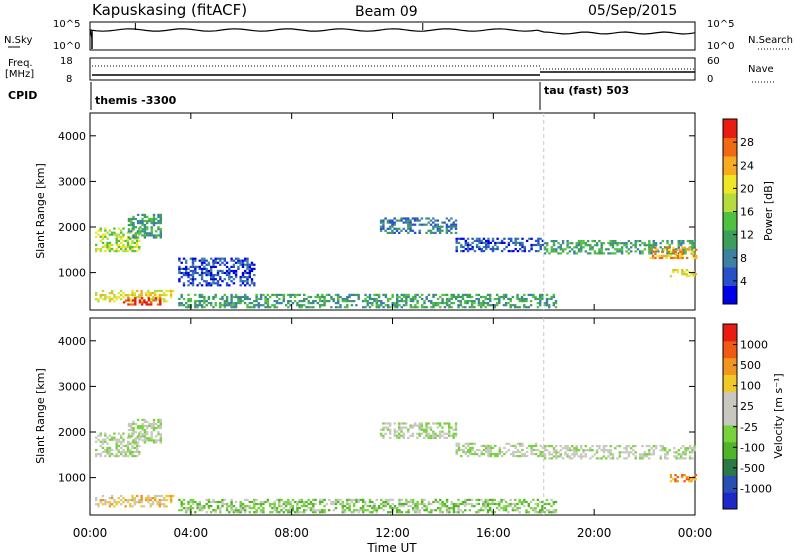 The width and height of the screenshot is (800, 554). I want to click on velocity-colorbar-label: Velocity [m s⁻¹], so click(778, 415).